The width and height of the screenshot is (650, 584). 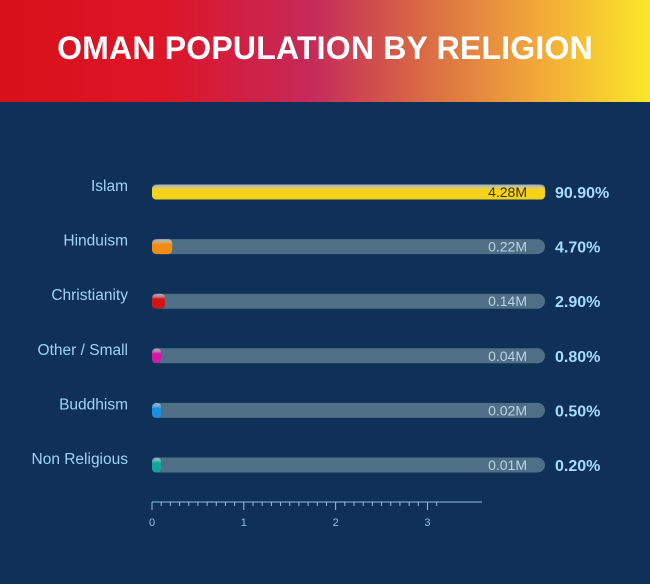 I want to click on bar-value-label: 0.01M, so click(x=507, y=465).